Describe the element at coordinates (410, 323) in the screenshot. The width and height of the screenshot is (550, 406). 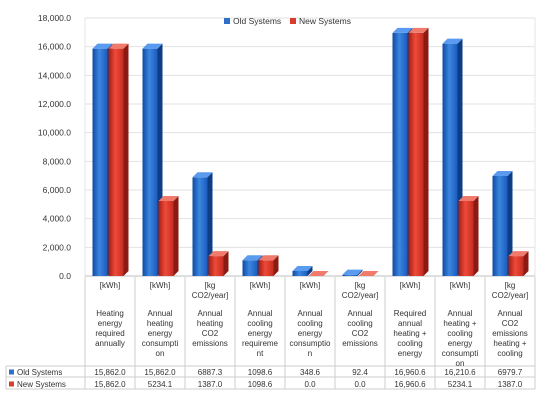
I see `category-label: annual` at that location.